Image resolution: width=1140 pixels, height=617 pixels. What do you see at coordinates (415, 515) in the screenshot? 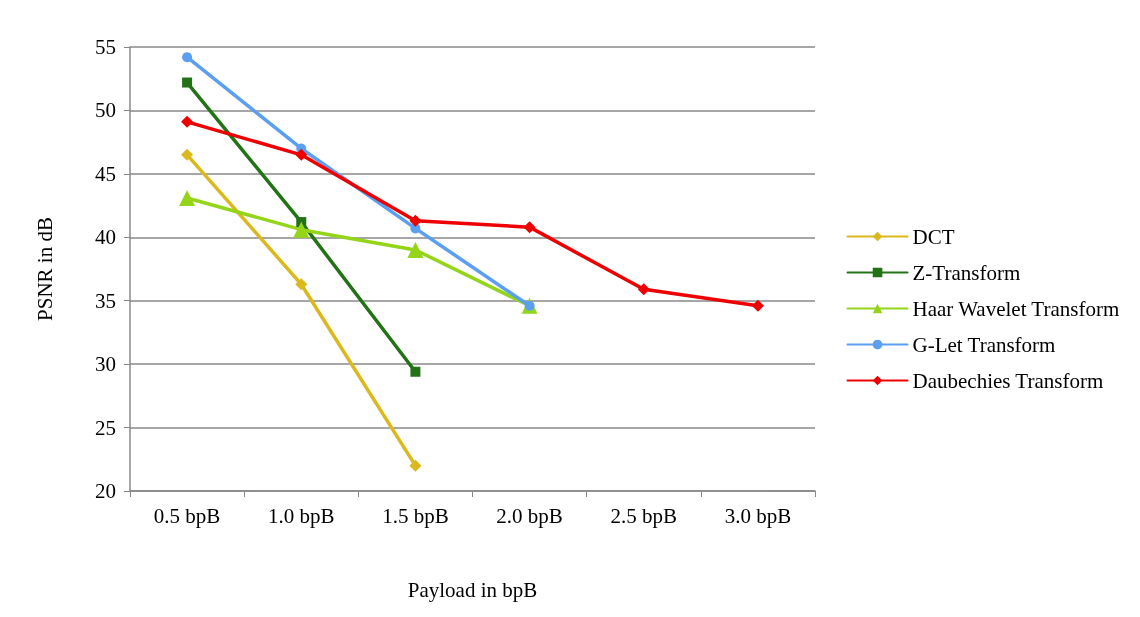
I see `x-tick-label: 1.5 bpB` at bounding box center [415, 515].